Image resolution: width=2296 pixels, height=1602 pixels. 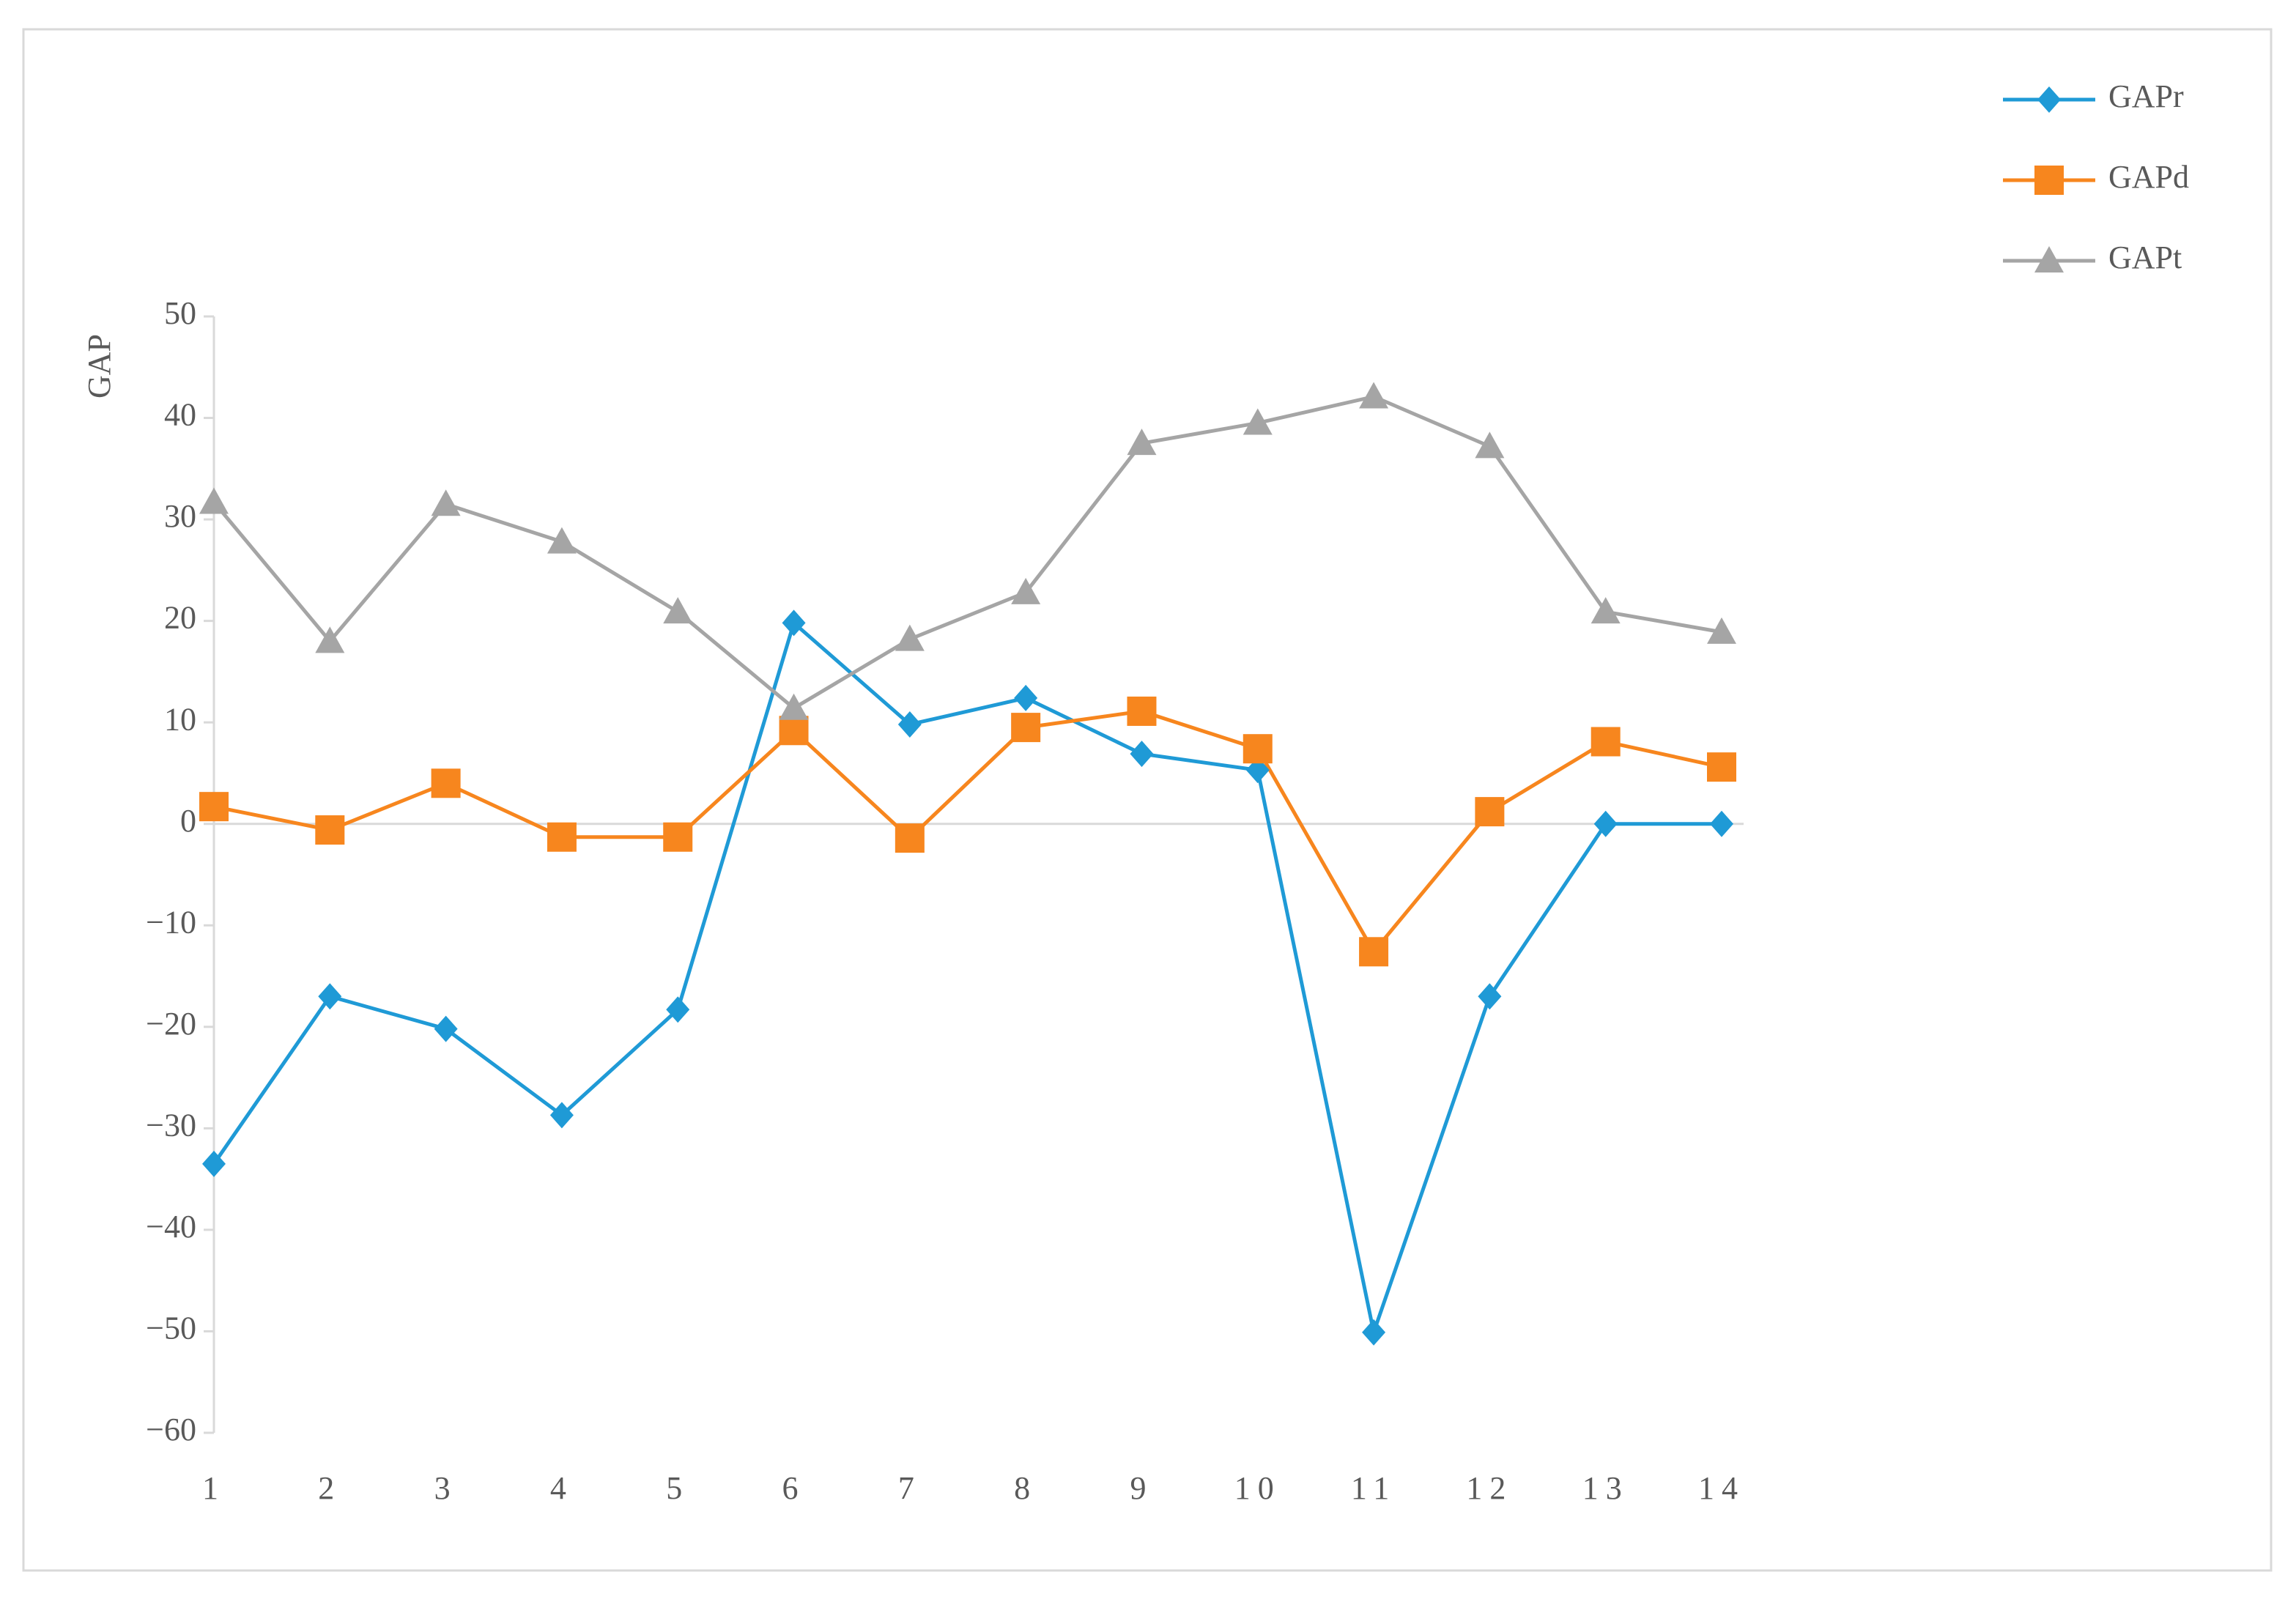 What do you see at coordinates (1141, 1488) in the screenshot?
I see `x-tick-label: 9` at bounding box center [1141, 1488].